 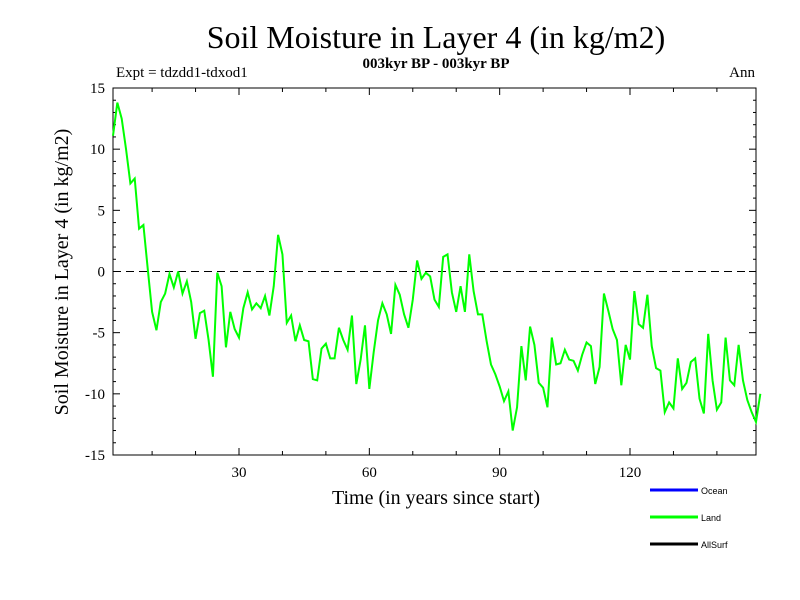 I want to click on y-axis-label: Soil Moisture in Layer 4 (in kg/m2), so click(x=62, y=272).